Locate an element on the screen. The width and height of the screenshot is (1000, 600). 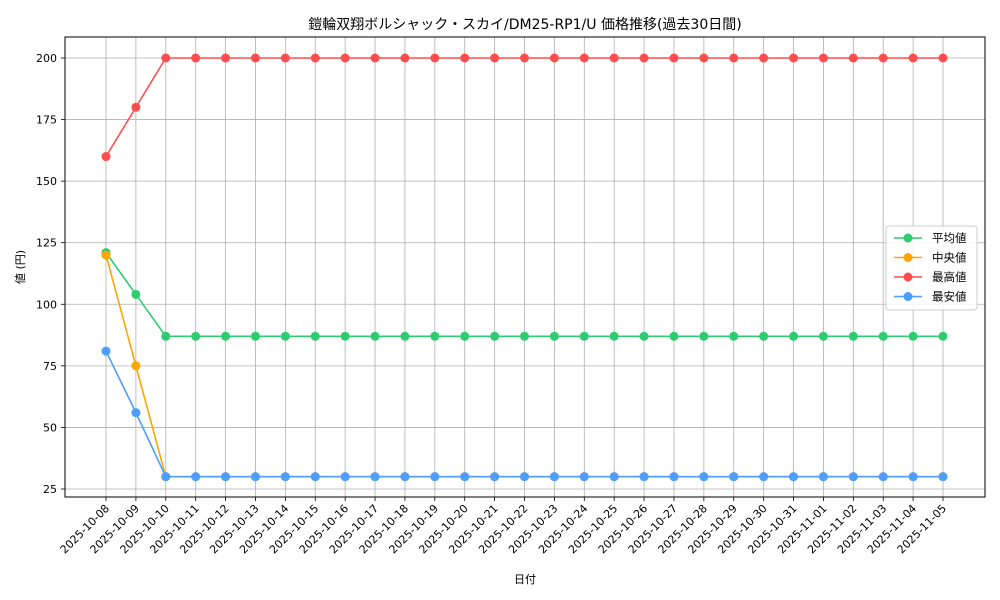
legend-item: 最高値 is located at coordinates (930, 277).